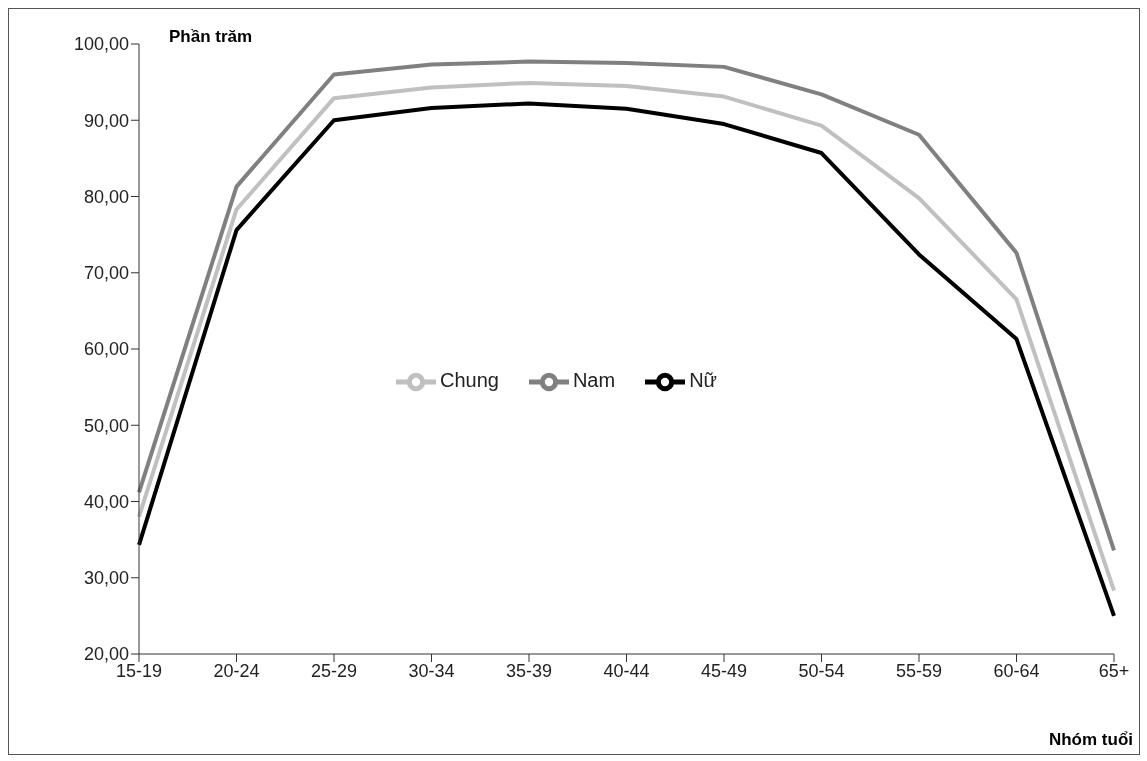 This screenshot has height=761, width=1147. Describe the element at coordinates (431, 670) in the screenshot. I see `x-tick-label: 30-34` at that location.